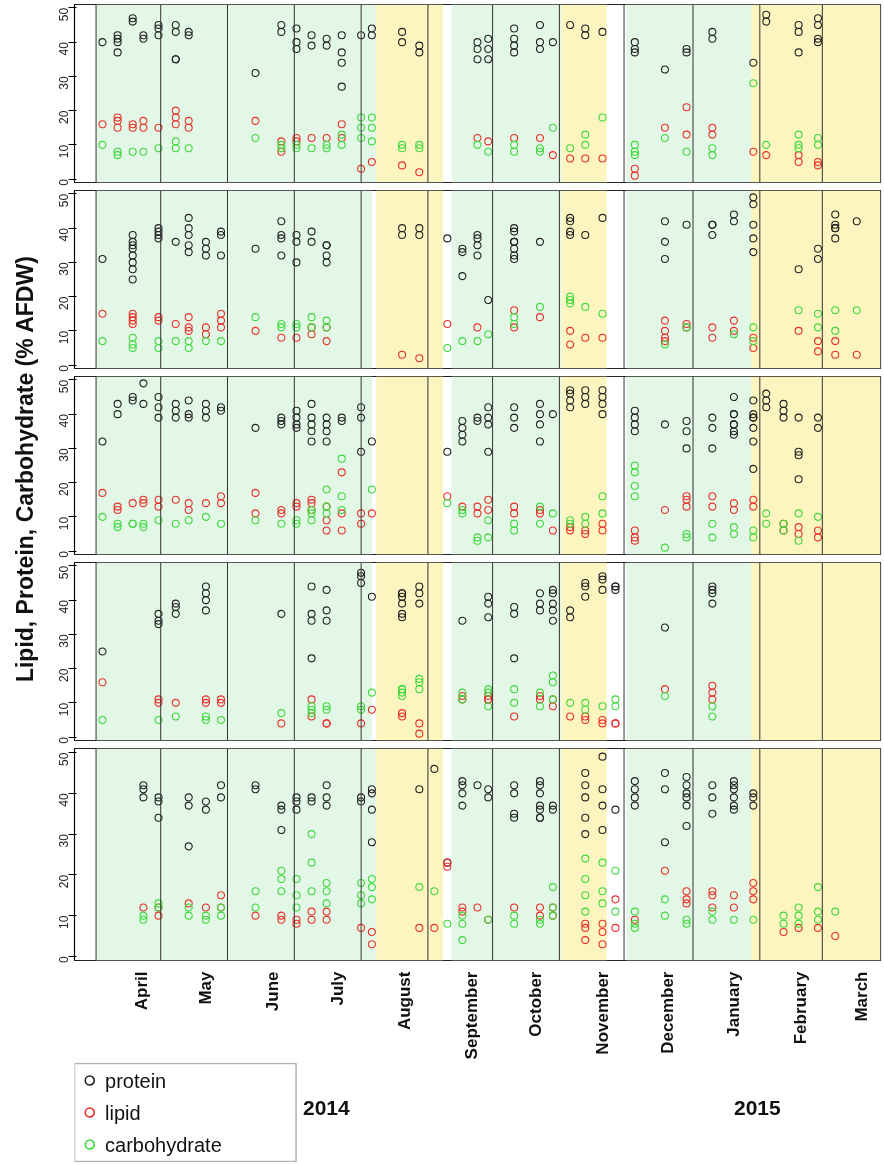 The image size is (884, 1165). Describe the element at coordinates (536, 1004) in the screenshot. I see `x-tick-label: October` at that location.